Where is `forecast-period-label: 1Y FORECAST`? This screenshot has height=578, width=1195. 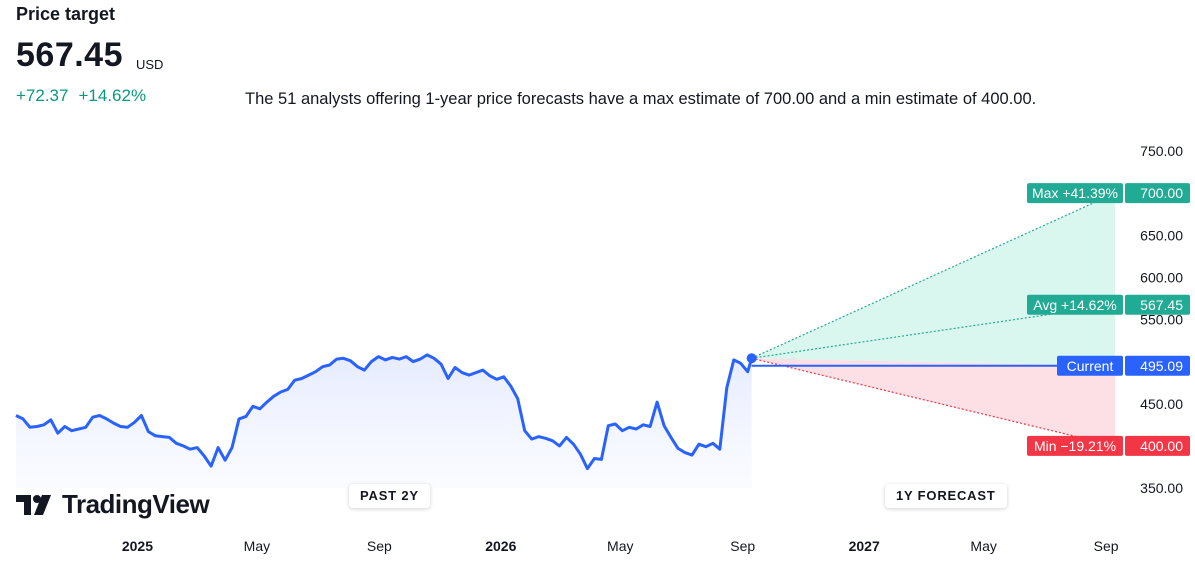
forecast-period-label: 1Y FORECAST is located at coordinates (946, 496).